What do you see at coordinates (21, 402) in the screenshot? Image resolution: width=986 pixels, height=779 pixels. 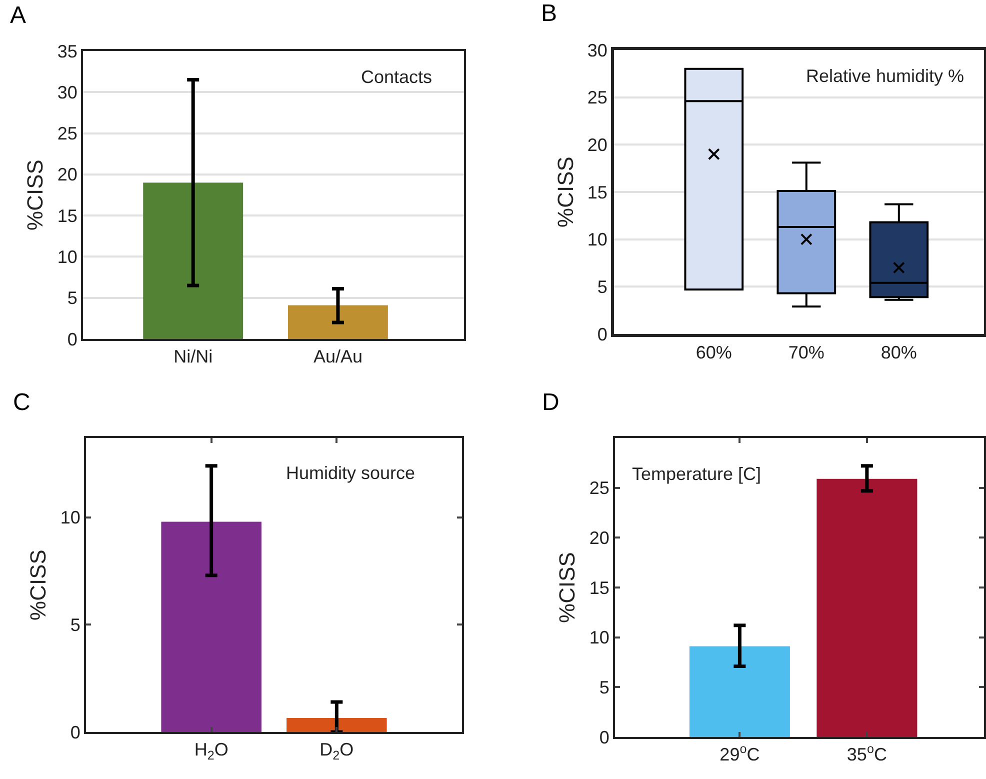 I see `chart-title: C` at bounding box center [21, 402].